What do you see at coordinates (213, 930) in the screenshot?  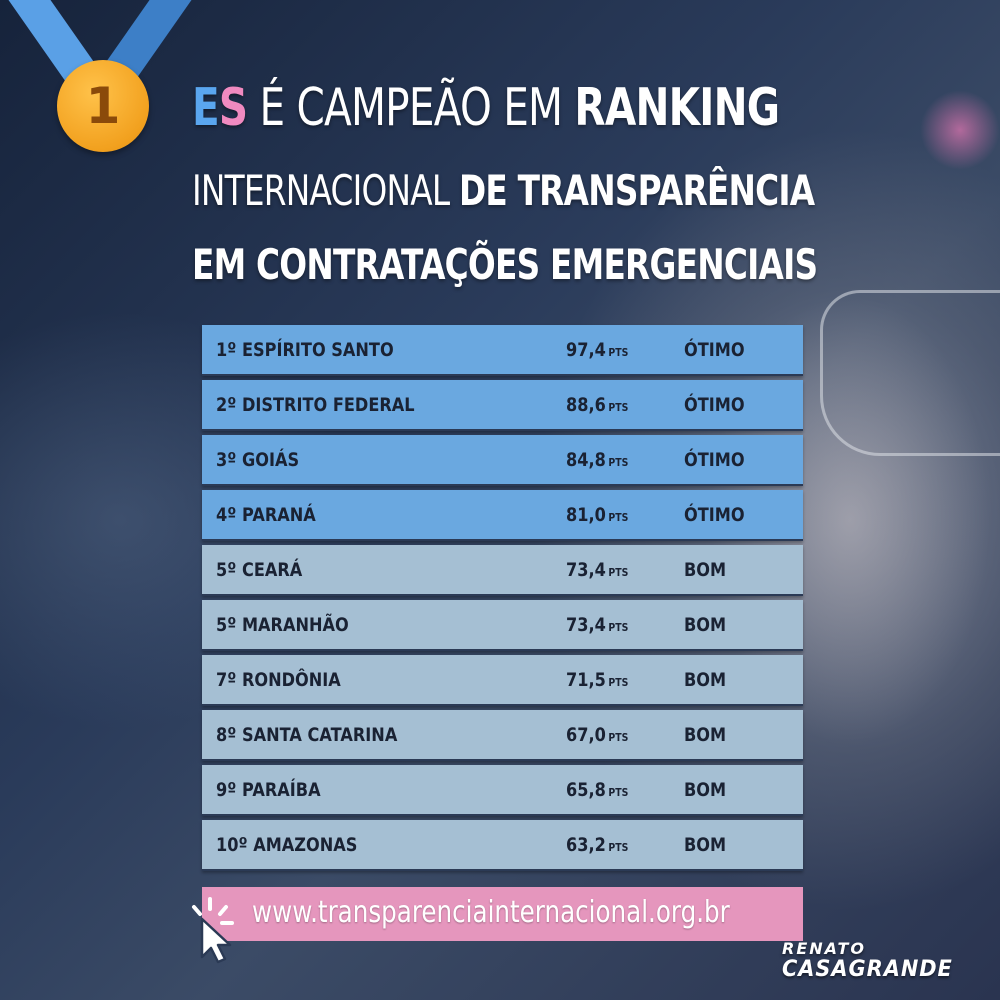 I see `cursor-click-icon` at bounding box center [213, 930].